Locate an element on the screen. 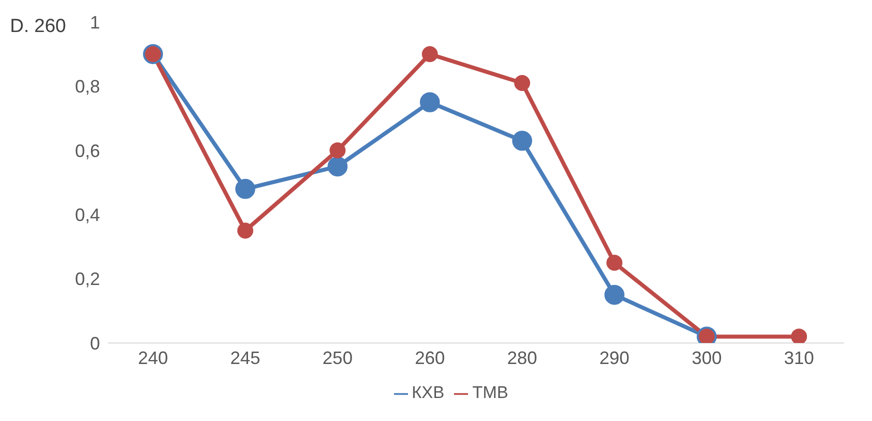 This screenshot has height=421, width=872. y-tick-label: 0,6 is located at coordinates (87, 150).